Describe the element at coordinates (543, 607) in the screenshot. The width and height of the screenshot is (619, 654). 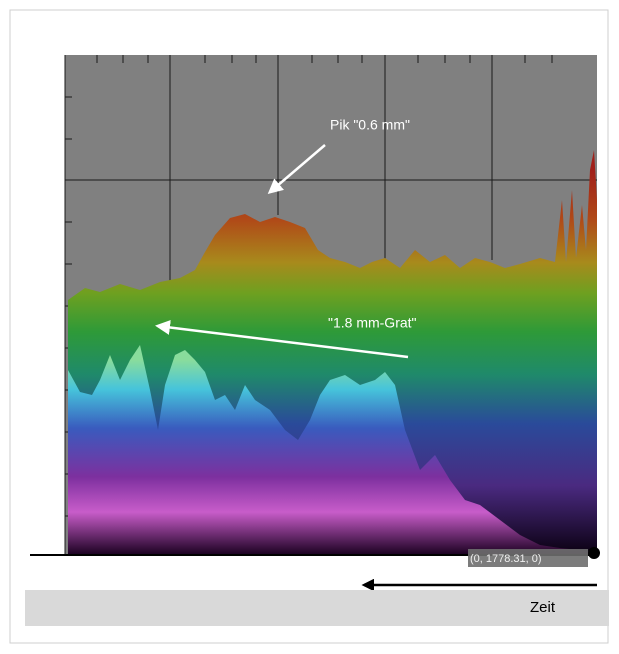
I see `time-label: Zeit` at that location.